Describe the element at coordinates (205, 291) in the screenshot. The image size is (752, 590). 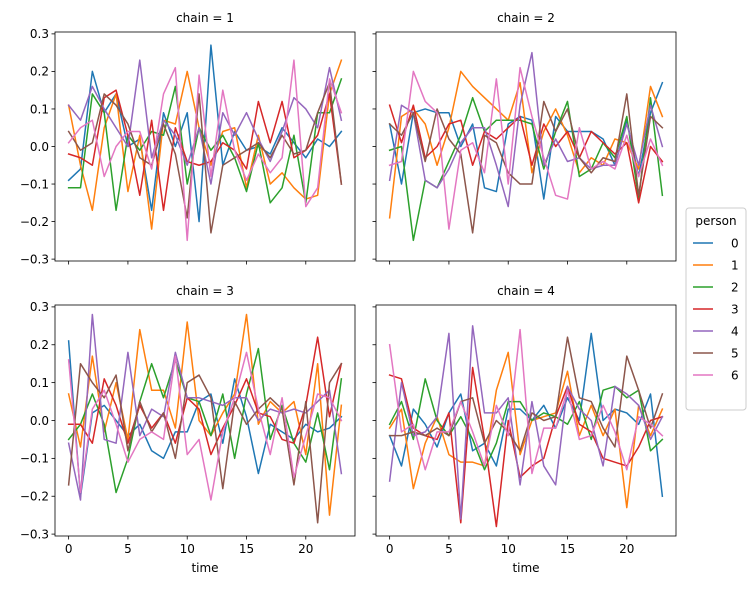
I see `facet-title: chain = 3` at that location.